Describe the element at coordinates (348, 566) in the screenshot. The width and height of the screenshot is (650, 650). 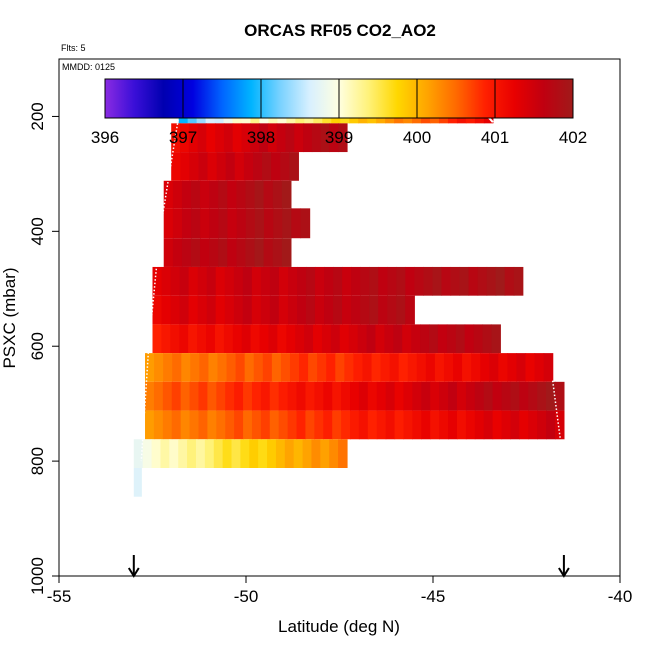
I see `markers` at that location.